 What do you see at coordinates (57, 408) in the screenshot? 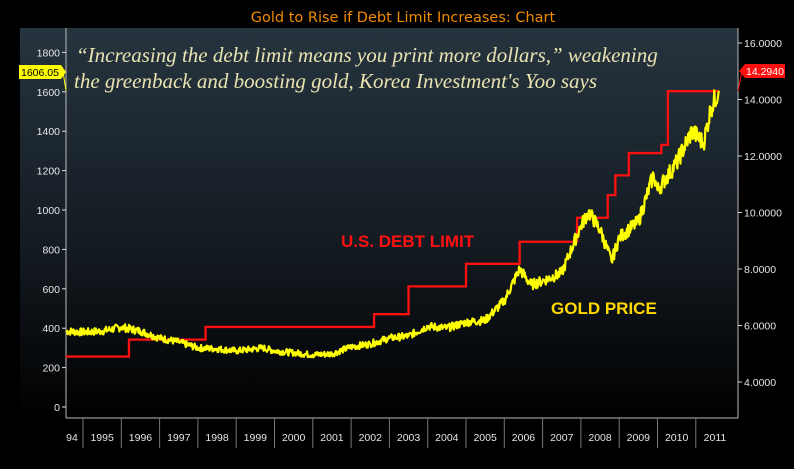
I see `left-axis-tick-label: 0` at bounding box center [57, 408].